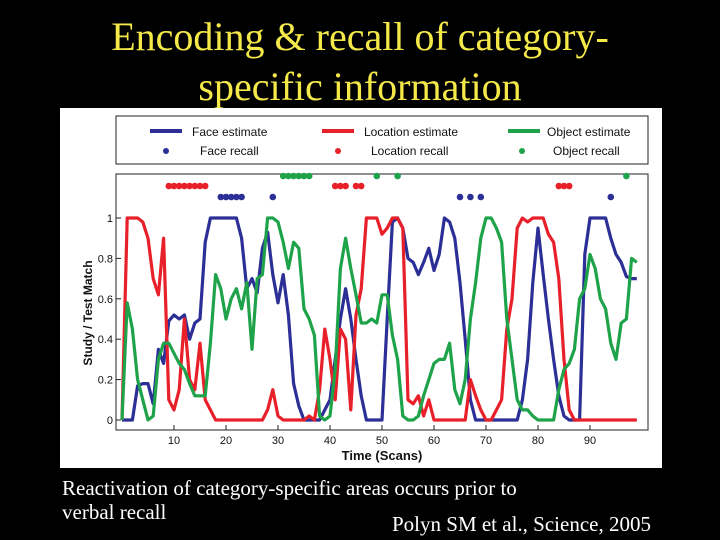  What do you see at coordinates (409, 151) in the screenshot?
I see `legend-location-recall-label: Location recall` at bounding box center [409, 151].